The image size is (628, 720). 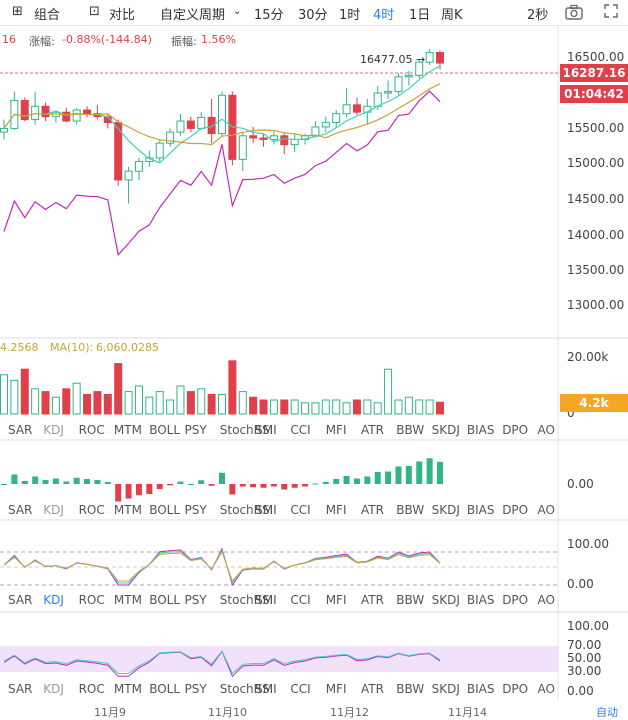 I want to click on period-week: 周K, so click(x=452, y=15).